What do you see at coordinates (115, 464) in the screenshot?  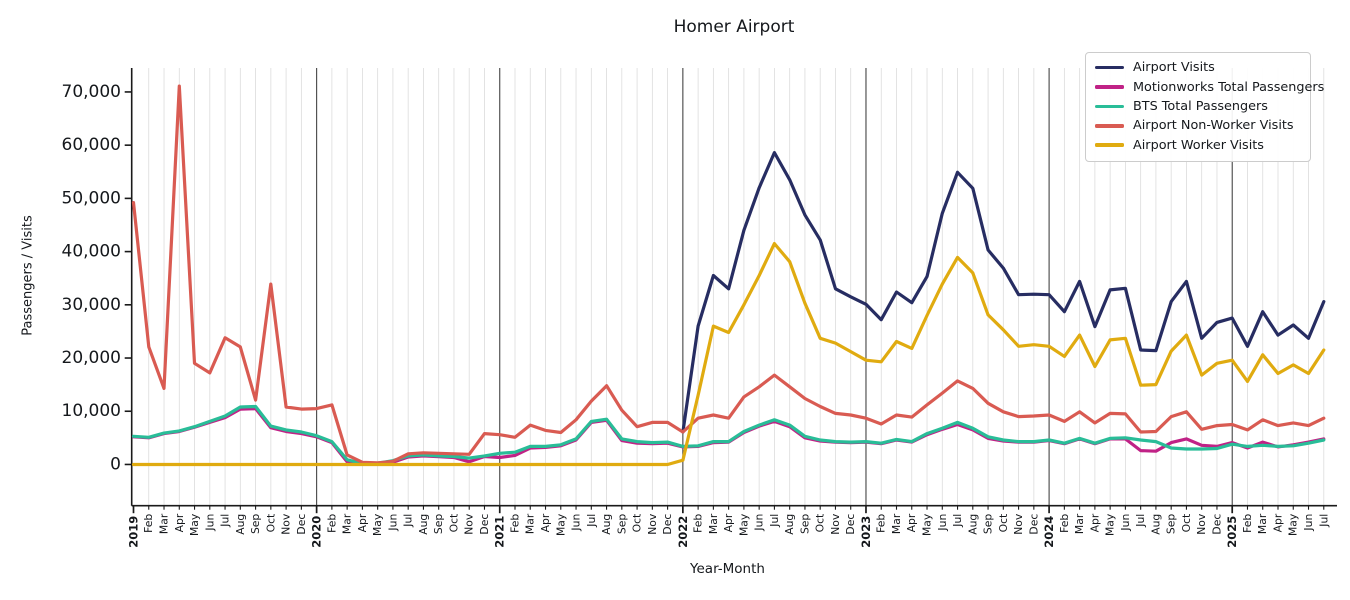 I see `y-tick-label: 0` at bounding box center [115, 464].